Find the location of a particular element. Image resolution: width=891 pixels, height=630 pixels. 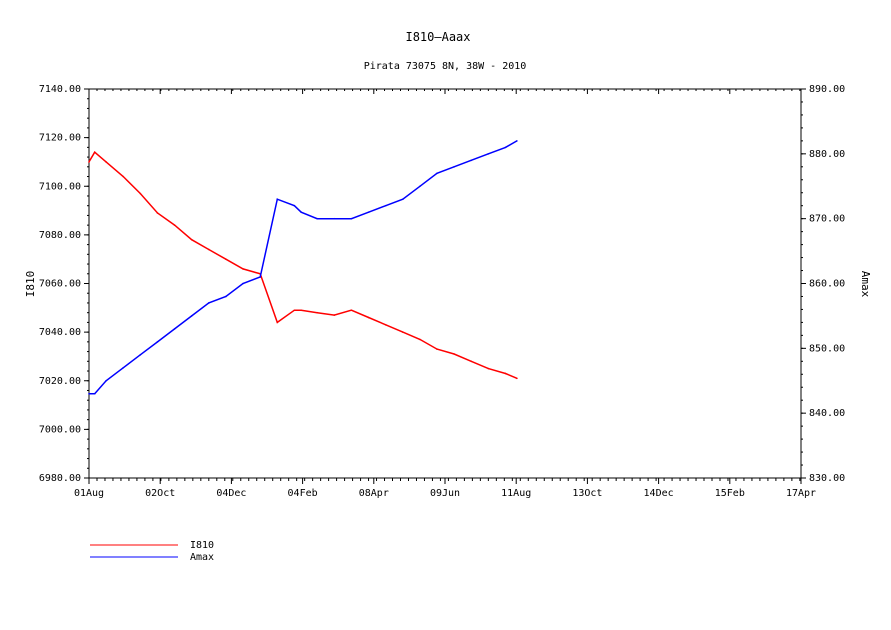

left-tick-label: 7060.00 is located at coordinates (60, 284).